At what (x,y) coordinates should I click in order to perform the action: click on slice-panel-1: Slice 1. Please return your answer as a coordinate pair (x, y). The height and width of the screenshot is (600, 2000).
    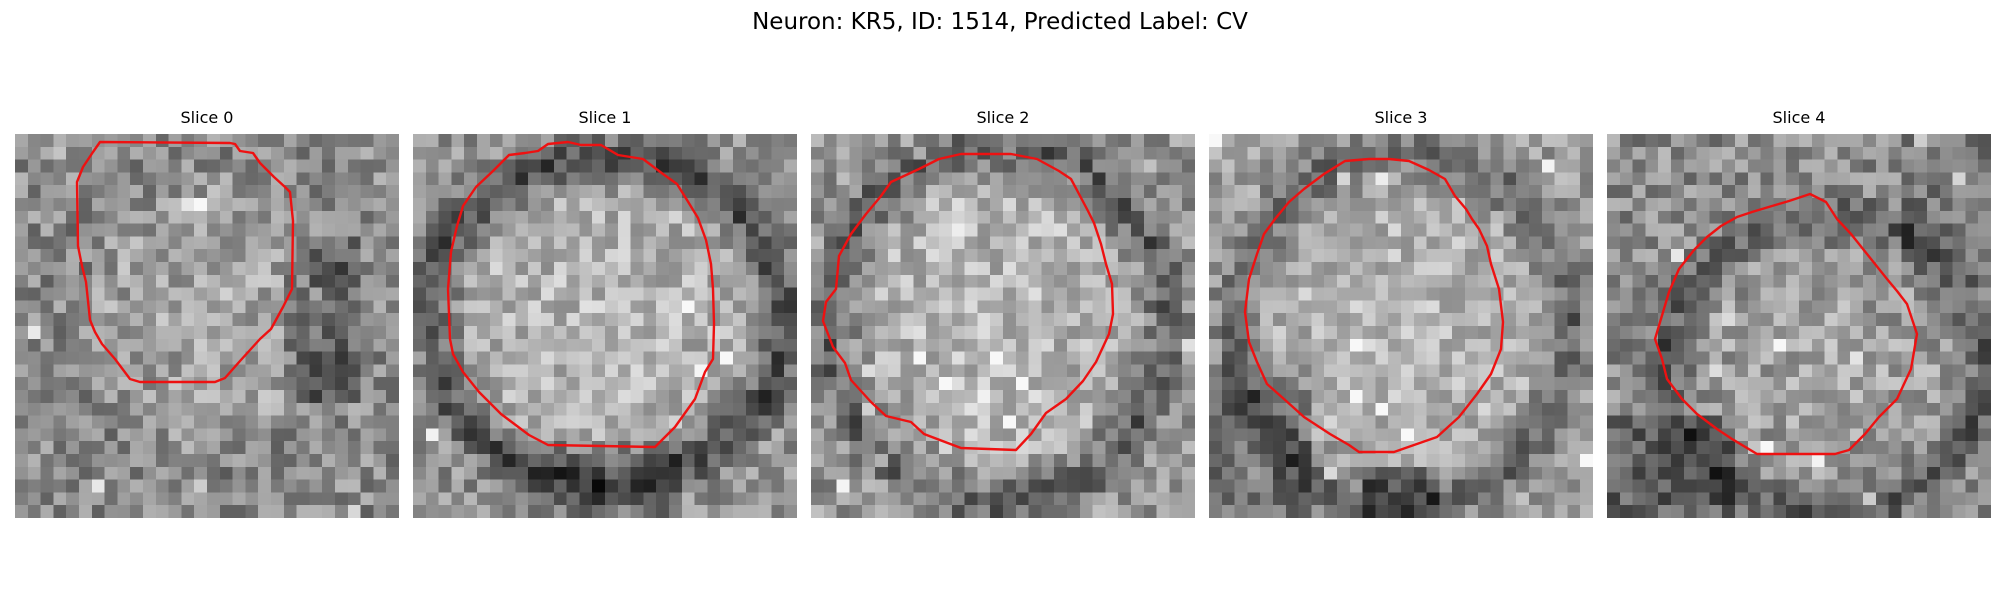
    Looking at the image, I should click on (605, 313).